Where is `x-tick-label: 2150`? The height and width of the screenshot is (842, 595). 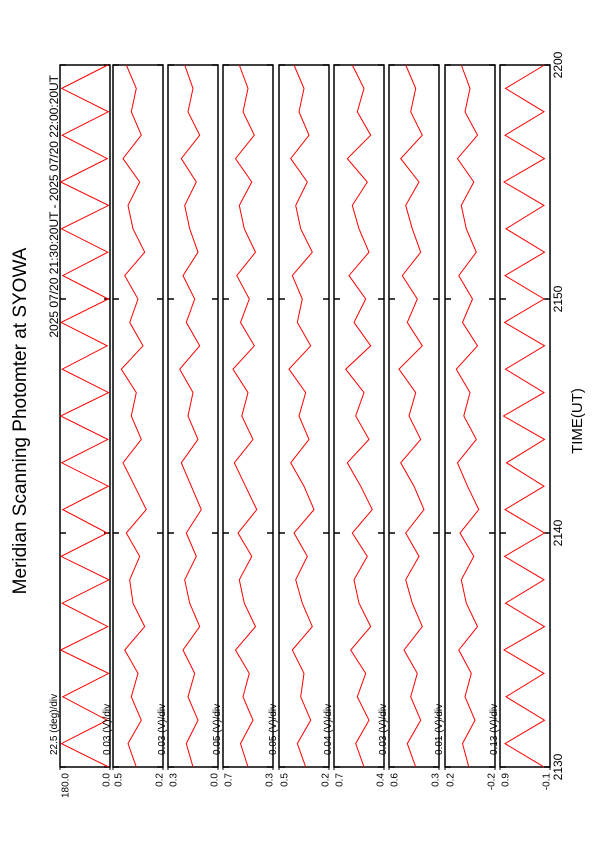 x-tick-label: 2150 is located at coordinates (558, 298).